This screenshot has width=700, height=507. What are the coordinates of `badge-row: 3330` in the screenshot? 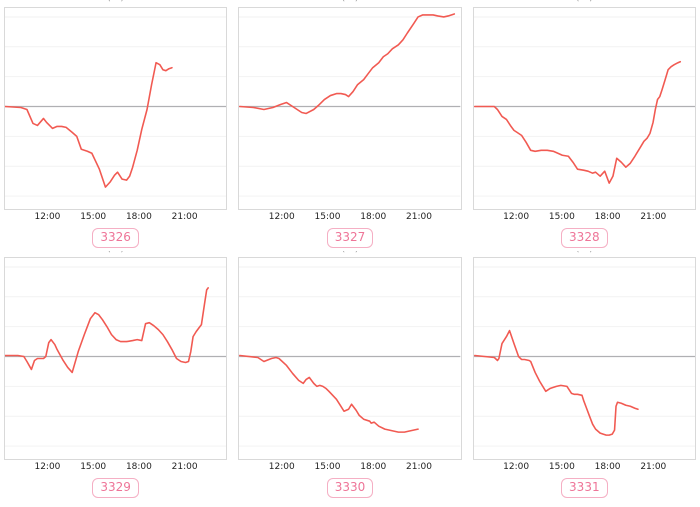 It's located at (349, 487).